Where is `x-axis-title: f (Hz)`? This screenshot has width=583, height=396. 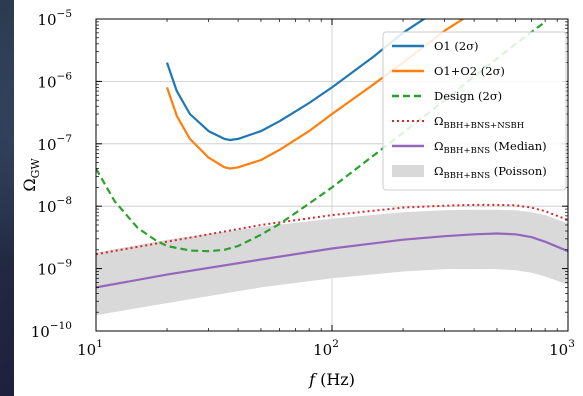 x-axis-title: f (Hz) is located at coordinates (331, 379).